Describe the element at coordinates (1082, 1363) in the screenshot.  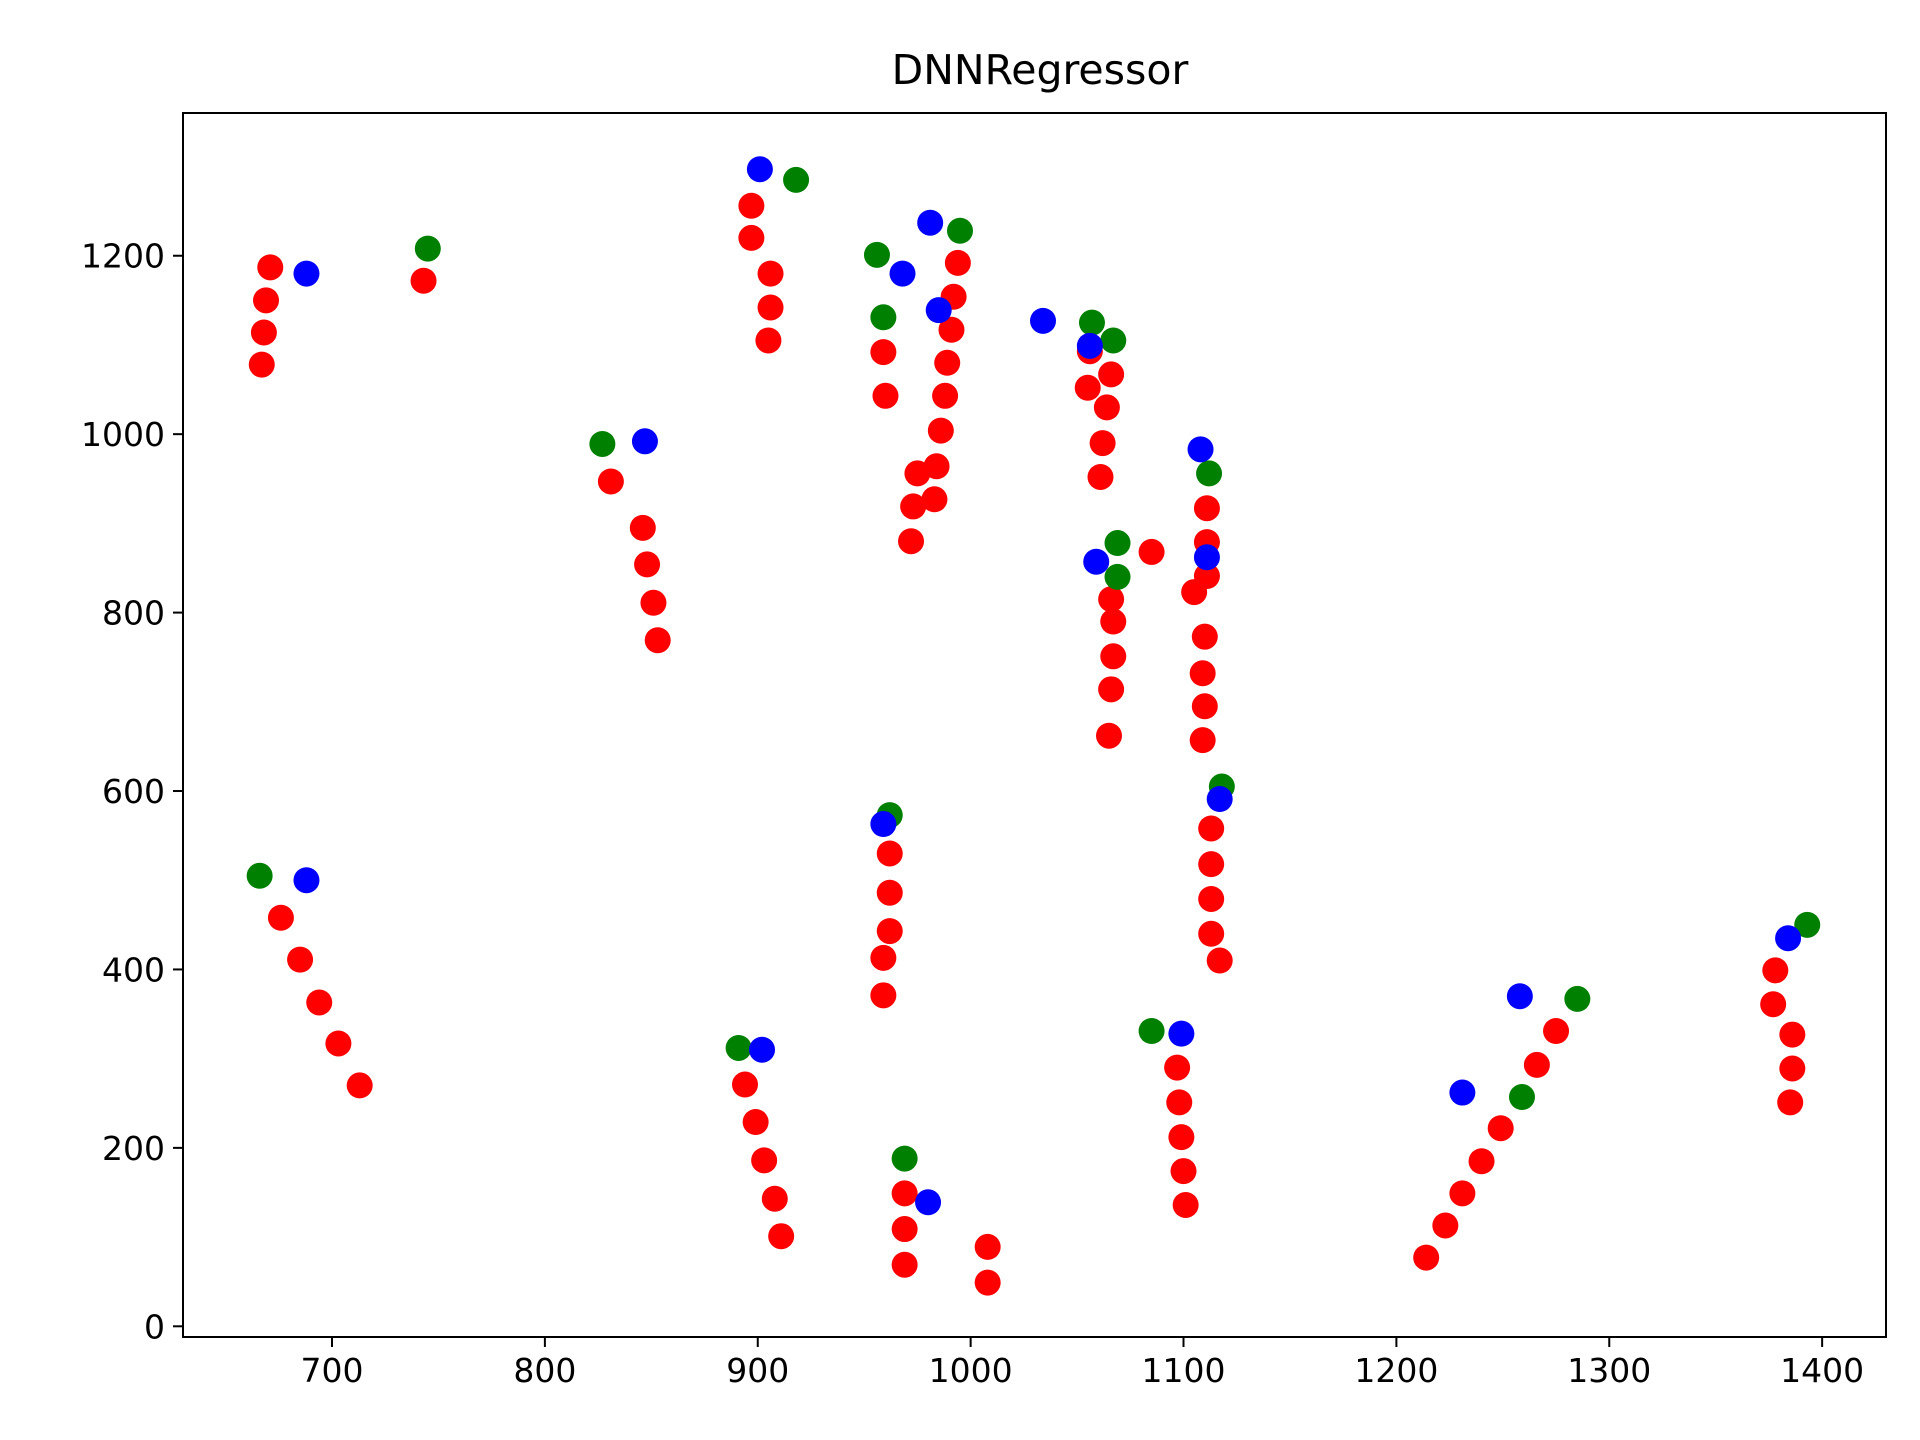
I see `x-axis: 700 800 900 1000 1100 1200 1300 1400` at that location.